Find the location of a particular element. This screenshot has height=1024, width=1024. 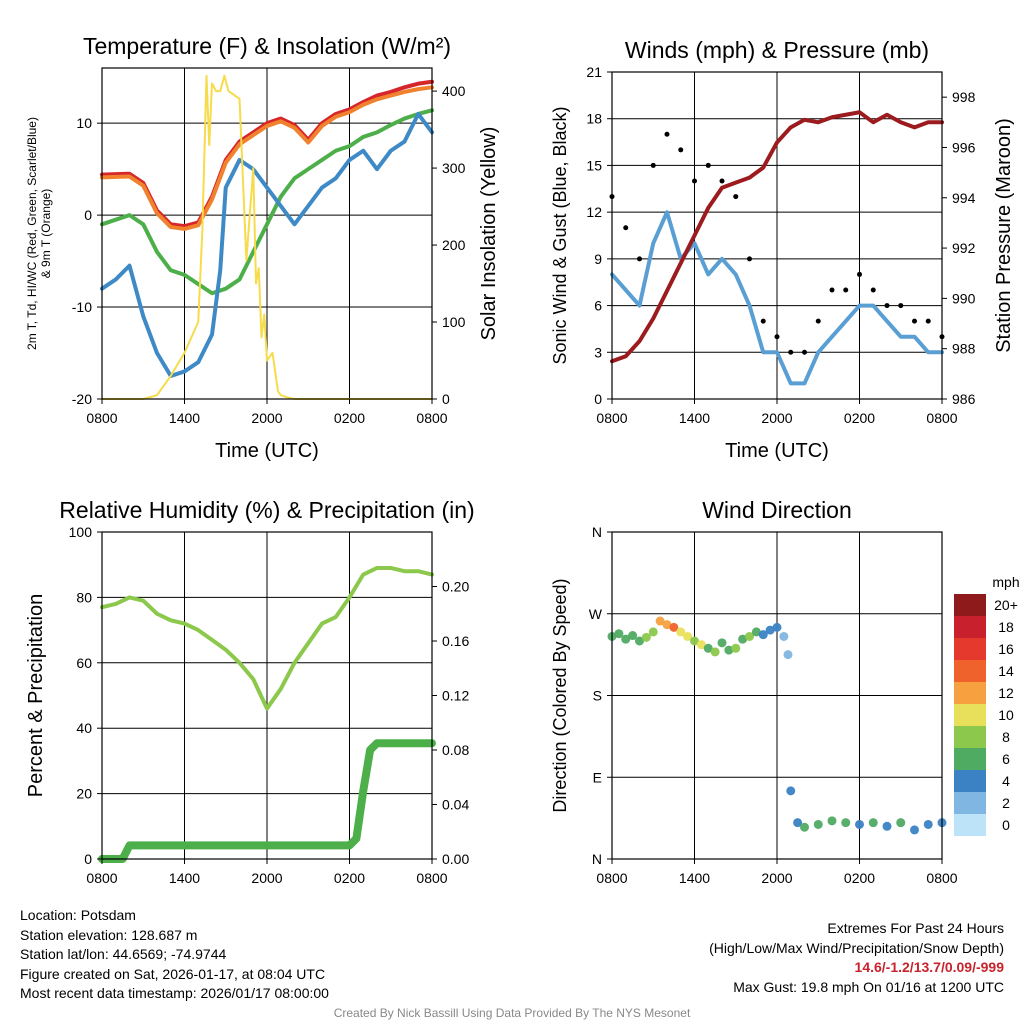

y2-tick-label: 996 is located at coordinates (964, 147).